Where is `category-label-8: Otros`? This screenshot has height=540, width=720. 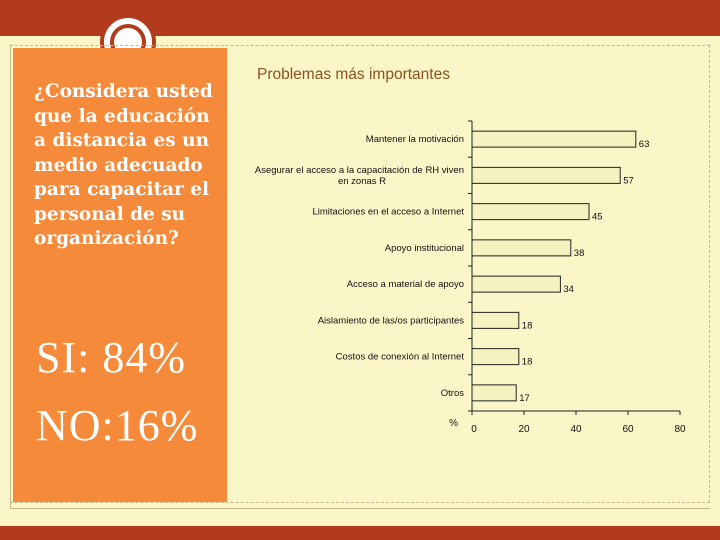 category-label-8: Otros is located at coordinates (452, 393).